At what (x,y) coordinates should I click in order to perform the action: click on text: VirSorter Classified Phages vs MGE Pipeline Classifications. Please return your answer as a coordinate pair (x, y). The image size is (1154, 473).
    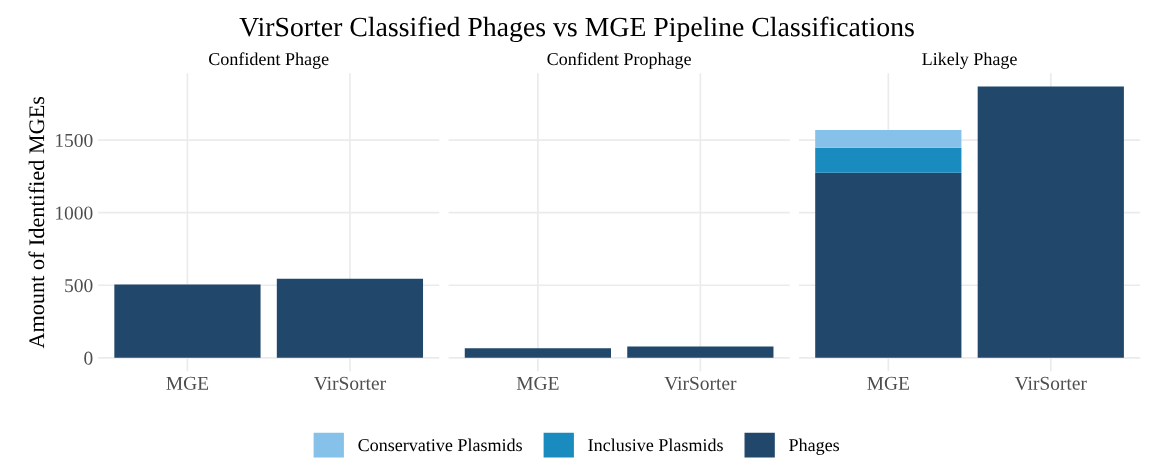
    Looking at the image, I should click on (576, 29).